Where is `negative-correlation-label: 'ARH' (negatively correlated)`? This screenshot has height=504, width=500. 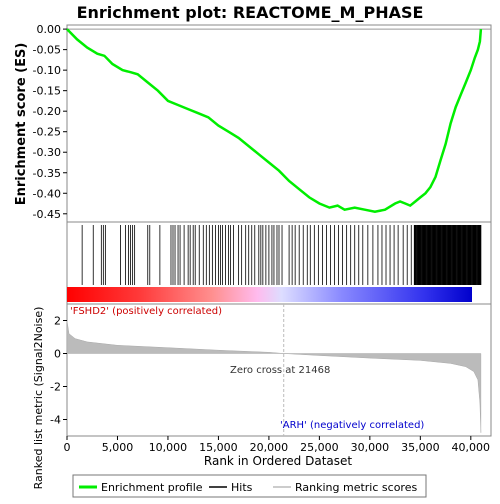
negative-correlation-label: 'ARH' (negatively correlated) is located at coordinates (352, 425).